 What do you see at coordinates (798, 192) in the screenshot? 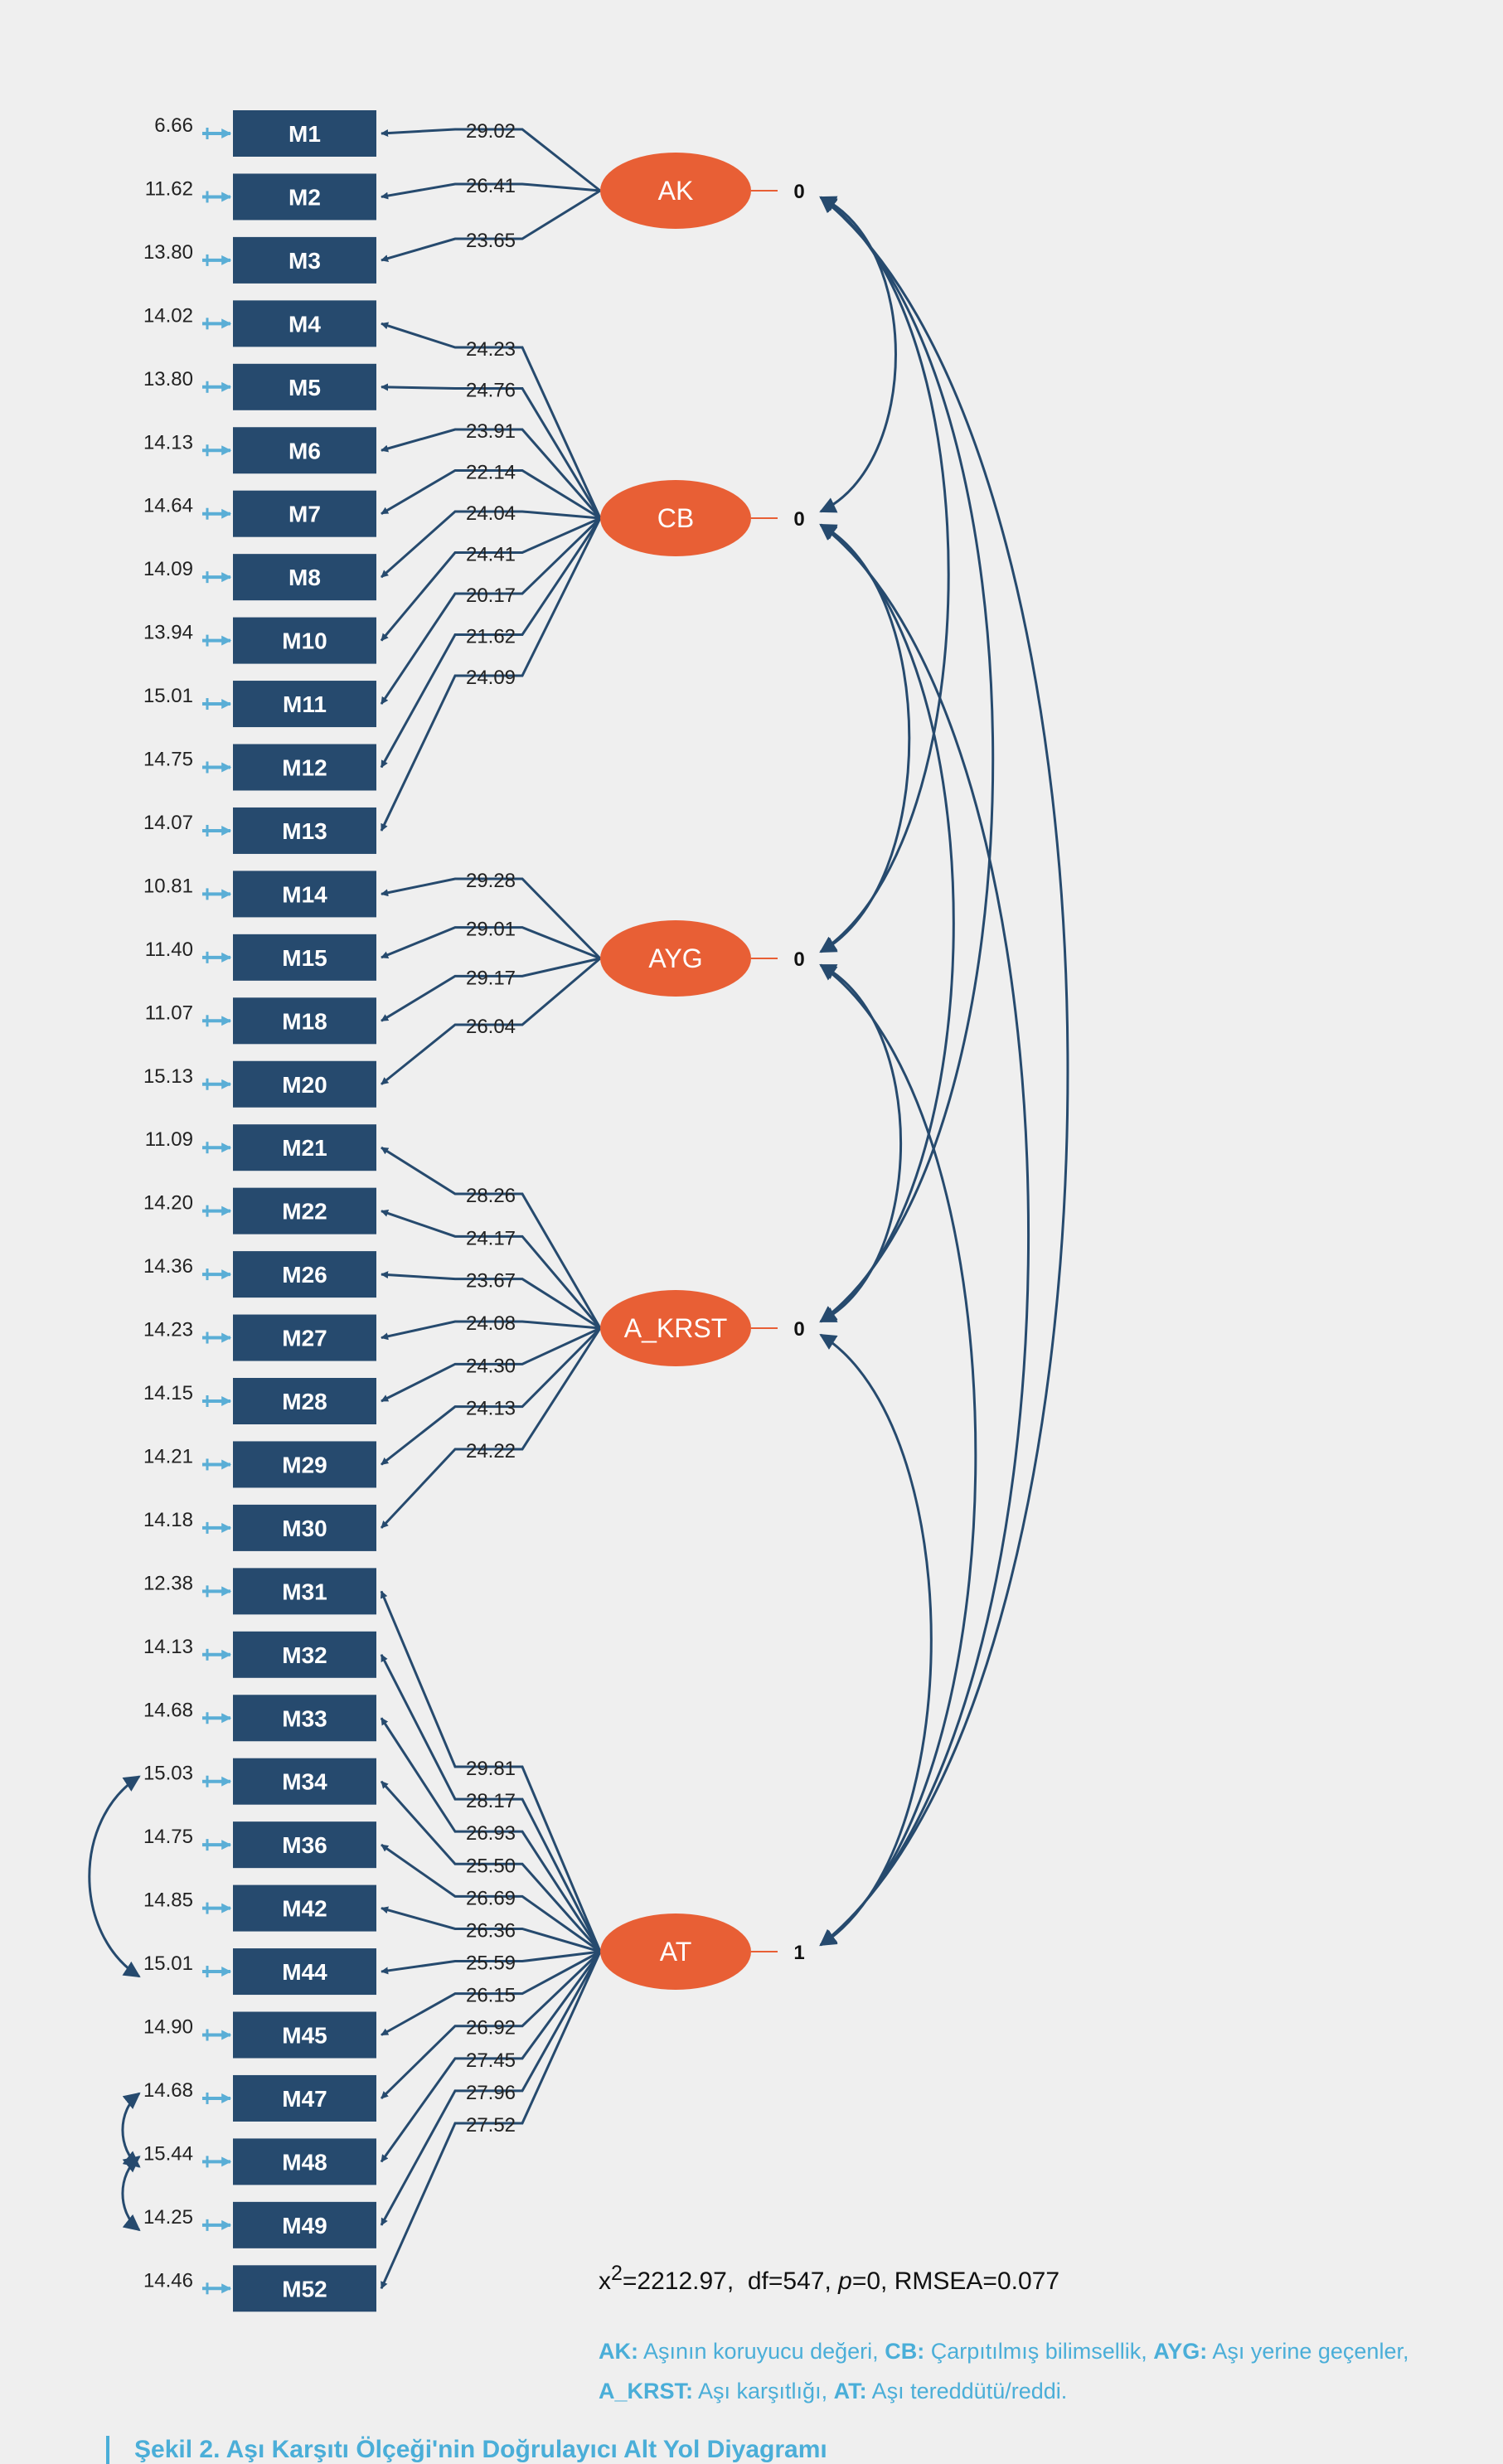
I see `variance-value-ak: 0` at bounding box center [798, 192].